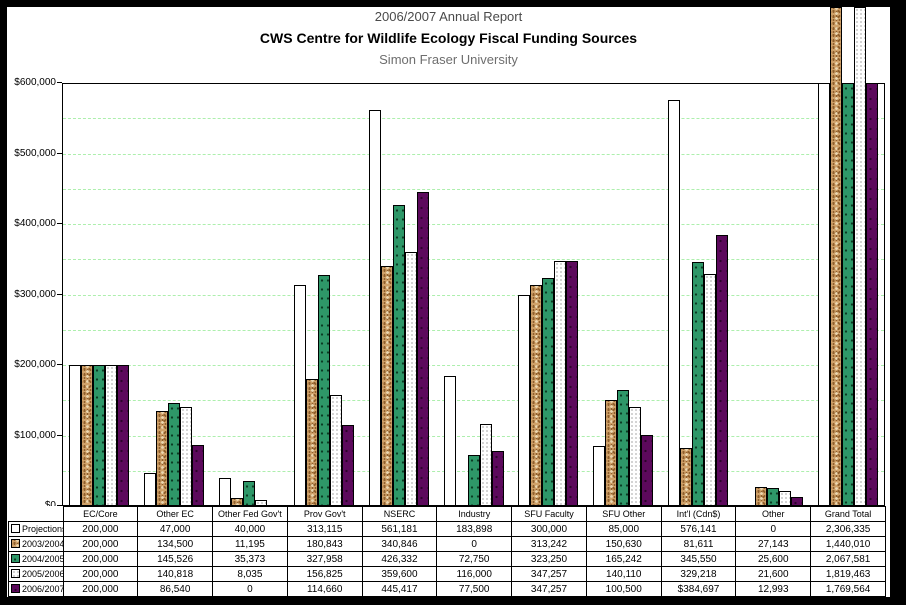  Describe the element at coordinates (549, 574) in the screenshot. I see `table-cell: 347,257` at that location.